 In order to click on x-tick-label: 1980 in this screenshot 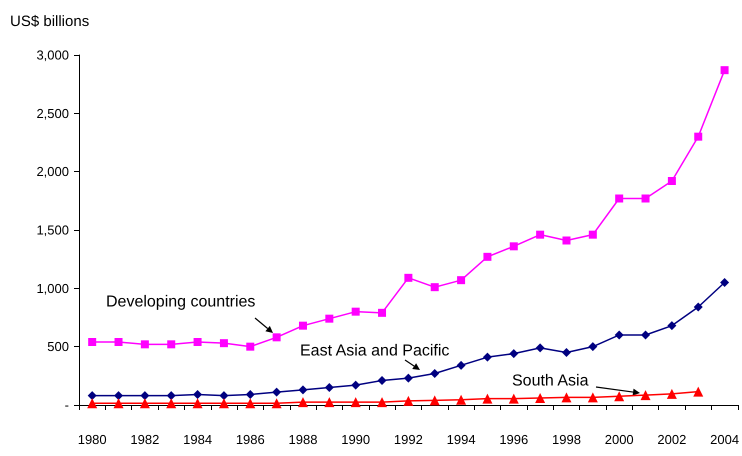, I will do `click(92, 439)`.